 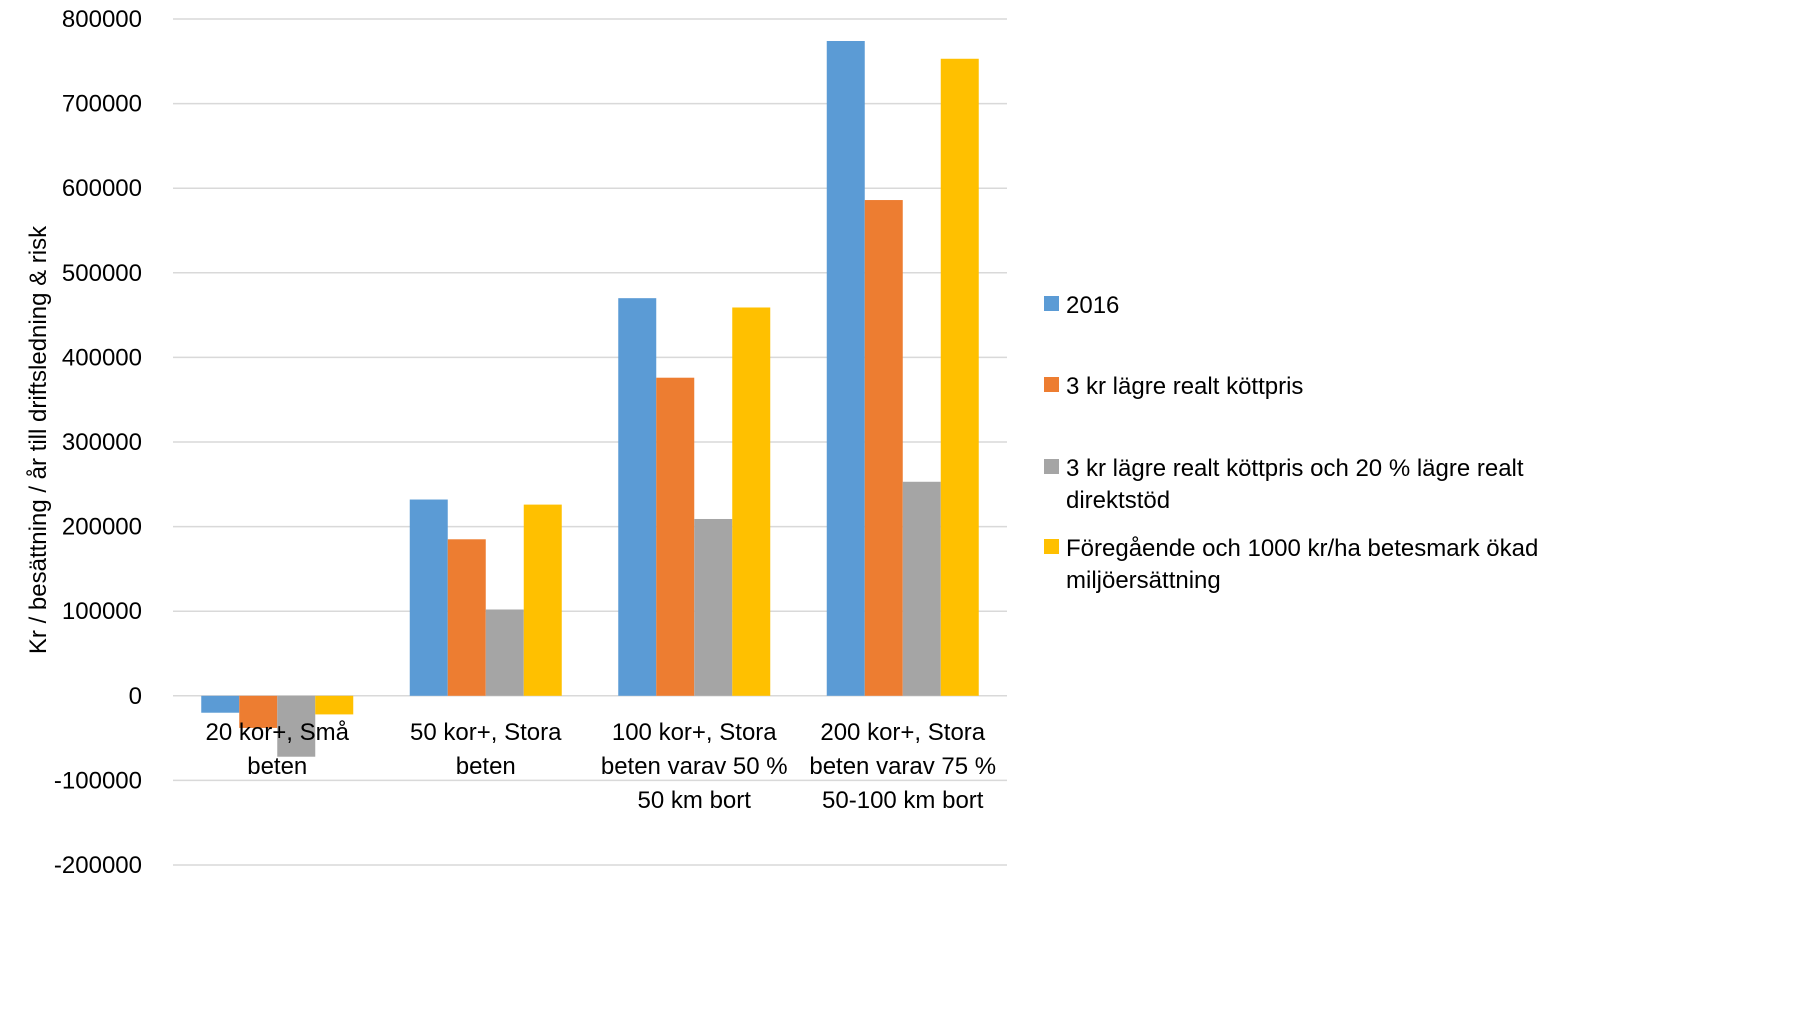 I want to click on x-tick-label: 200 kor+, Stora, so click(x=902, y=732).